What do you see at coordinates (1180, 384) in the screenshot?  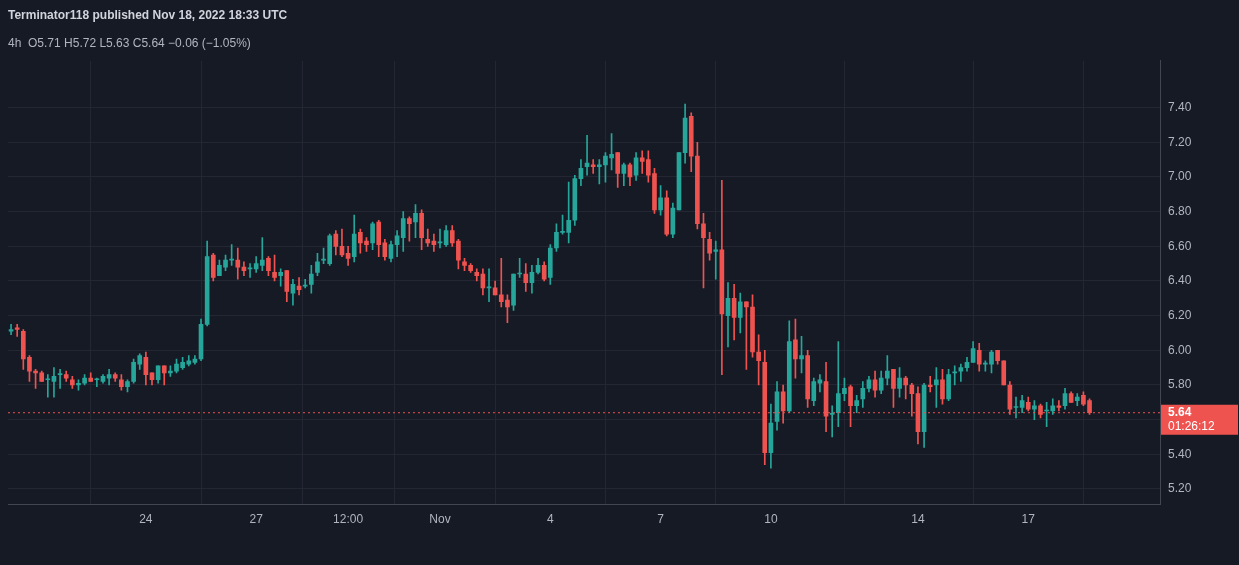 I see `y-tick-label: 5.80` at bounding box center [1180, 384].